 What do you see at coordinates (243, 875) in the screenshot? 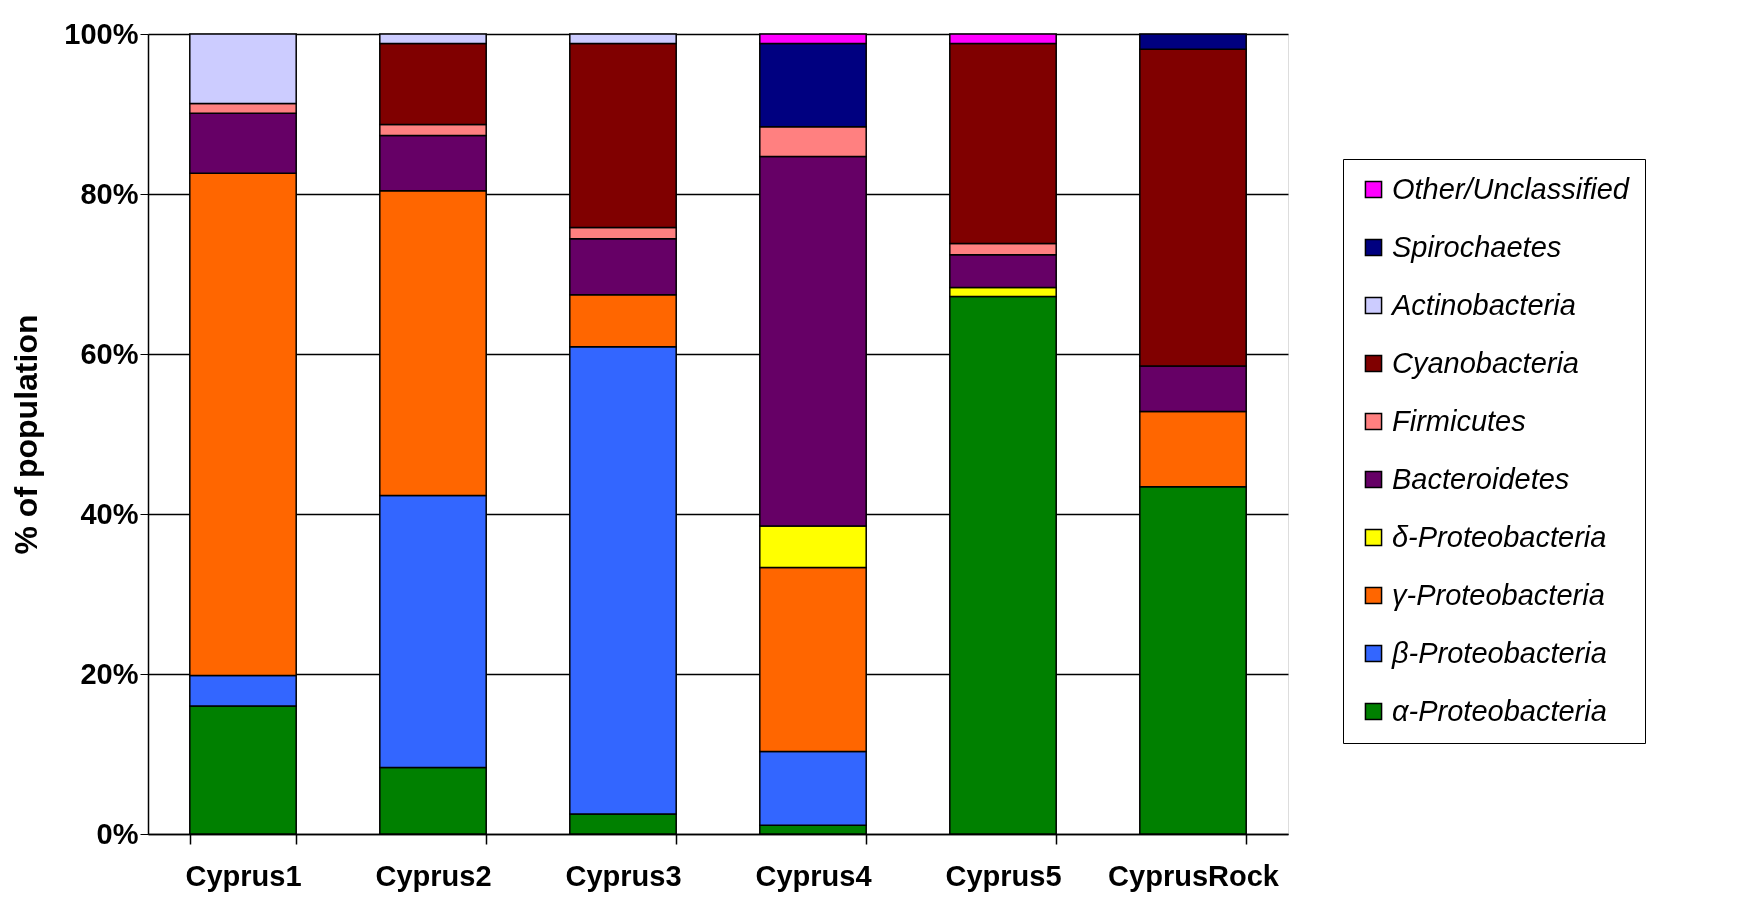
I see `x-tick-label: Cyprus1` at bounding box center [243, 875].